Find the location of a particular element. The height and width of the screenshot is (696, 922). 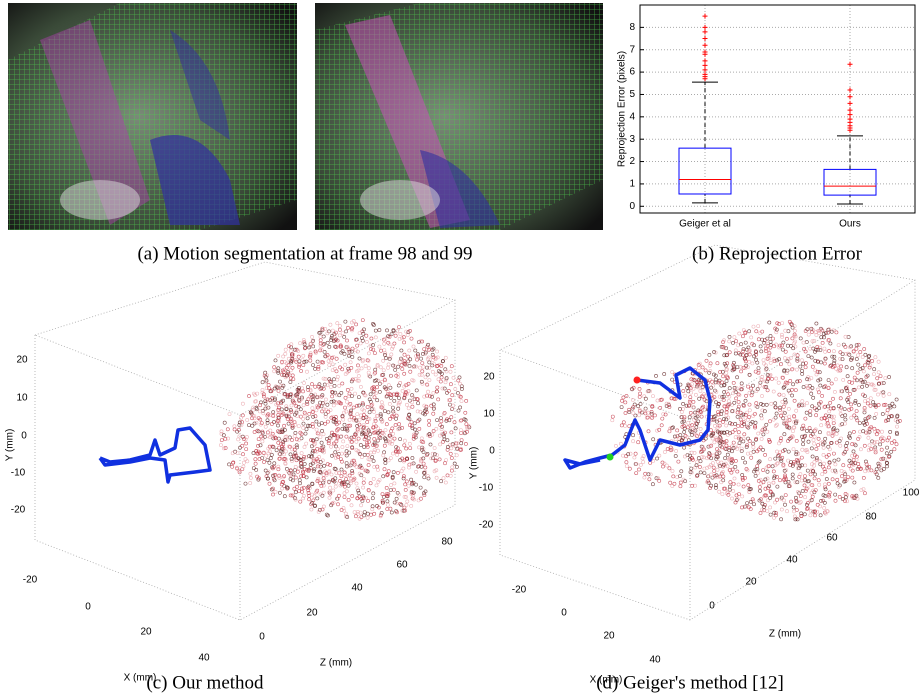

y-tick-label: 5 is located at coordinates (632, 94).